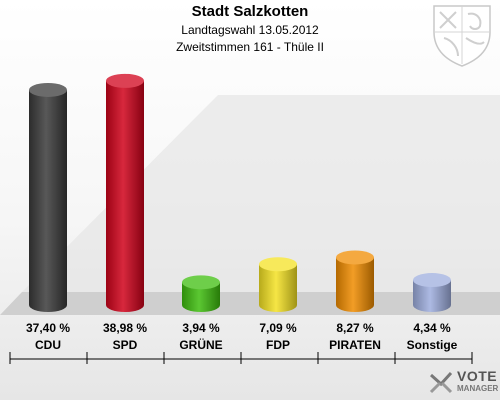  What do you see at coordinates (441, 382) in the screenshot?
I see `ballot-check-icon` at bounding box center [441, 382].